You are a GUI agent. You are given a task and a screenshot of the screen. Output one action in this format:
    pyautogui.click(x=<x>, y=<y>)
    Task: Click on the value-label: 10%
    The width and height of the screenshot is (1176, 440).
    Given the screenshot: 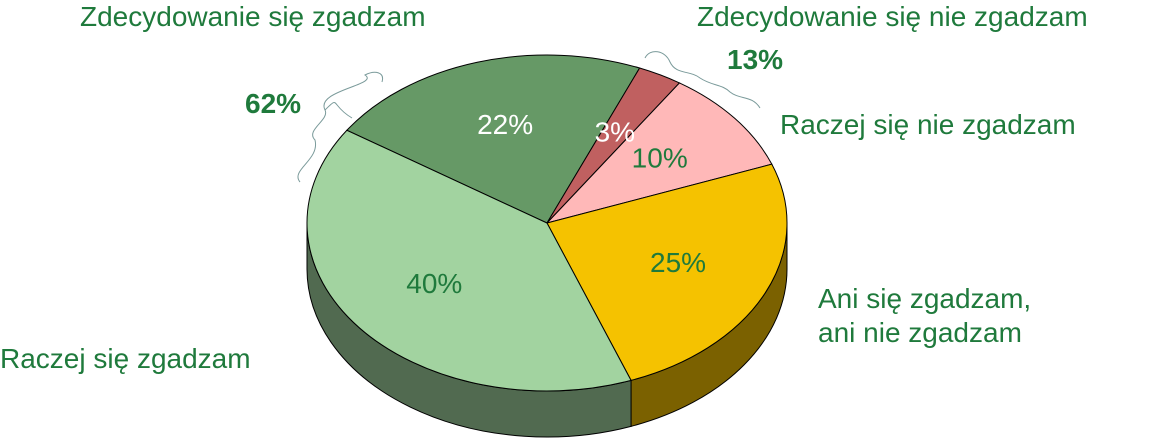 What is the action you would take?
    pyautogui.click(x=660, y=158)
    